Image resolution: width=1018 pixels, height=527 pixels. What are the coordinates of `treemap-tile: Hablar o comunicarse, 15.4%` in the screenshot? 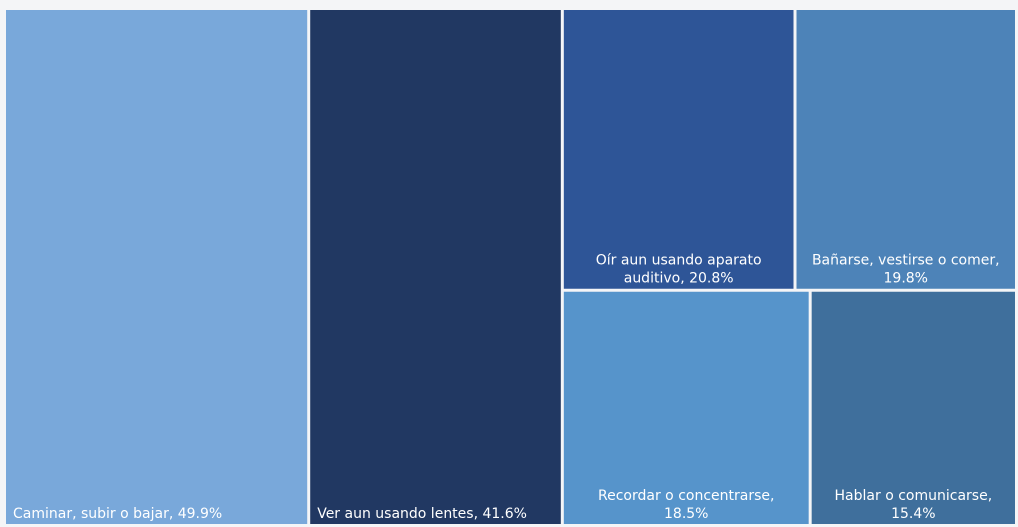 It's located at (913, 407).